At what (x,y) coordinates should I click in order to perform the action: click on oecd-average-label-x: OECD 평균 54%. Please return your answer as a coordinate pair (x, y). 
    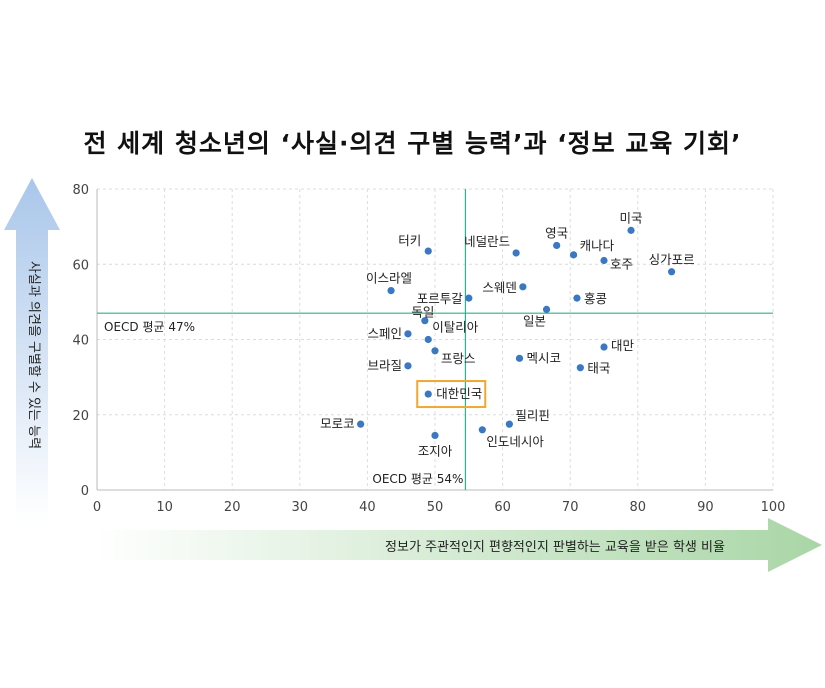
    Looking at the image, I should click on (417, 479).